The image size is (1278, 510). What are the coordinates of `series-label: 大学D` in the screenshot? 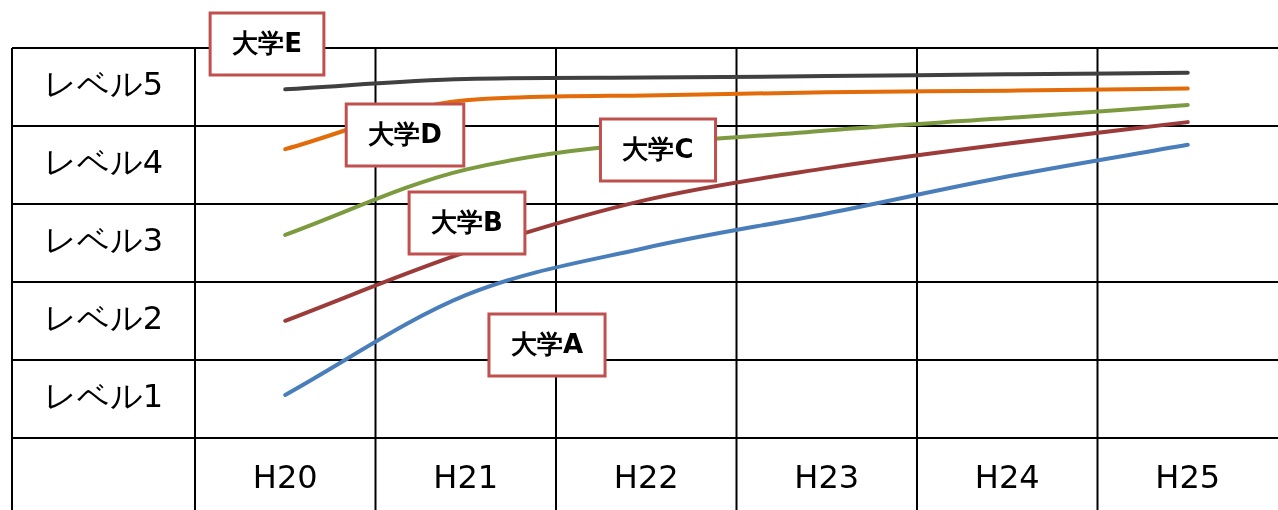 It's located at (405, 133).